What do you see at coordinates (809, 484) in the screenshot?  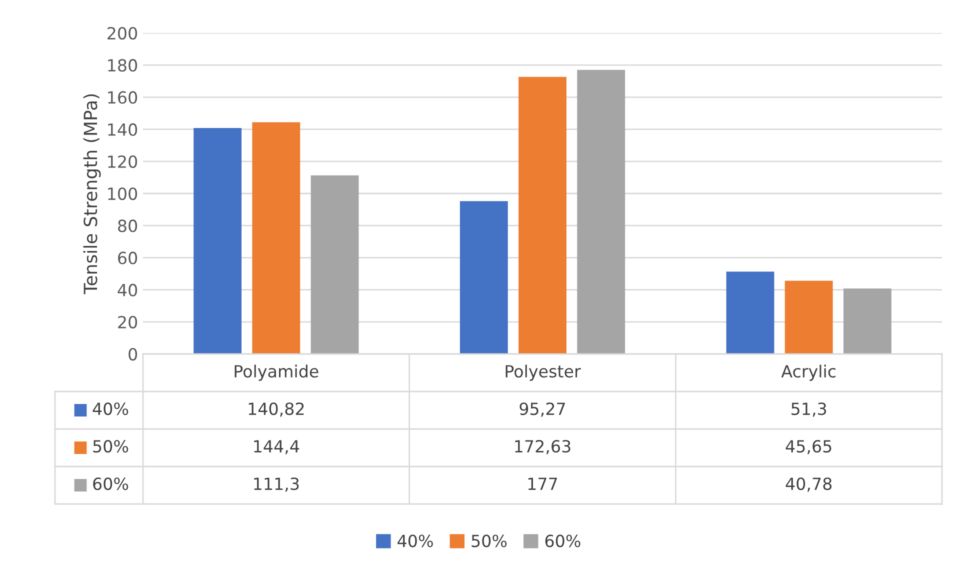 I see `data-label: 40,78` at bounding box center [809, 484].